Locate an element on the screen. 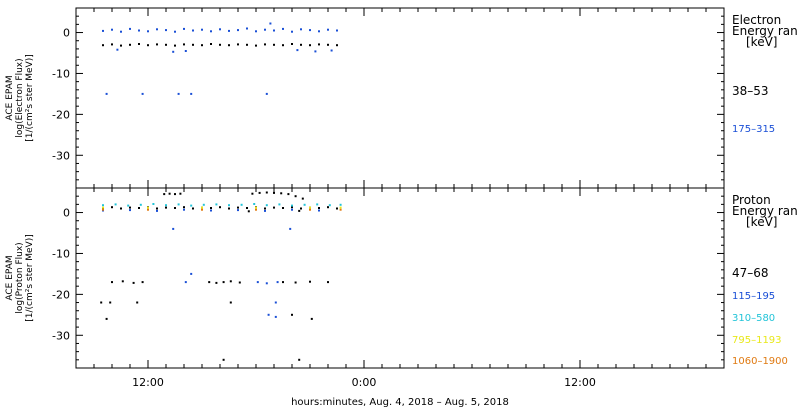  y-tick-label: -30 is located at coordinates (61, 335).